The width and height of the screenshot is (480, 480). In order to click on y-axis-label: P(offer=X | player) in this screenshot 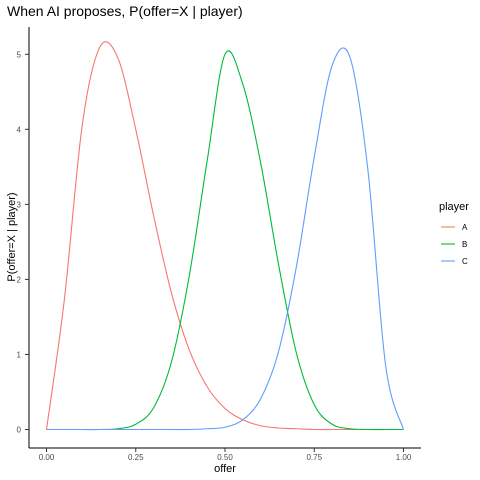, I will do `click(12, 236)`.